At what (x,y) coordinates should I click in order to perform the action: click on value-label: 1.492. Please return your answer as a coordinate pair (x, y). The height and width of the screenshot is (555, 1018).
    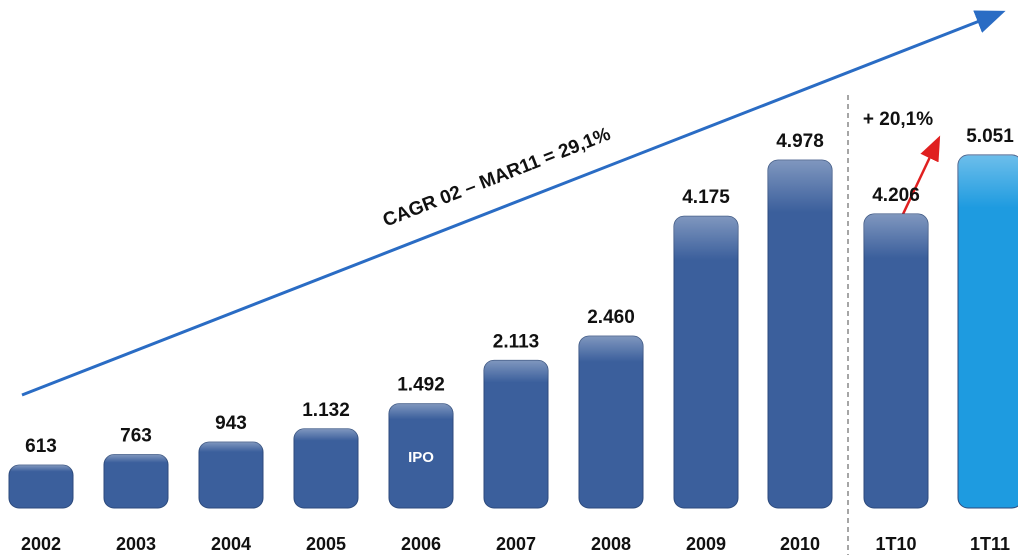
    Looking at the image, I should click on (421, 385).